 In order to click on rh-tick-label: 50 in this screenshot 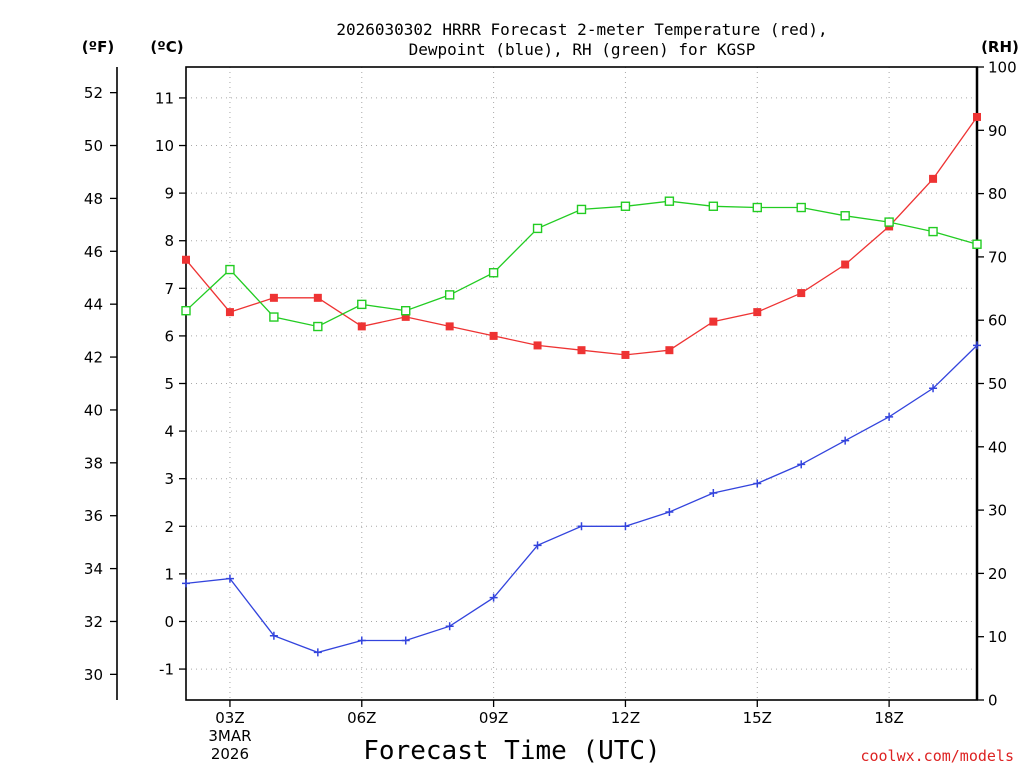, I will do `click(997, 384)`.